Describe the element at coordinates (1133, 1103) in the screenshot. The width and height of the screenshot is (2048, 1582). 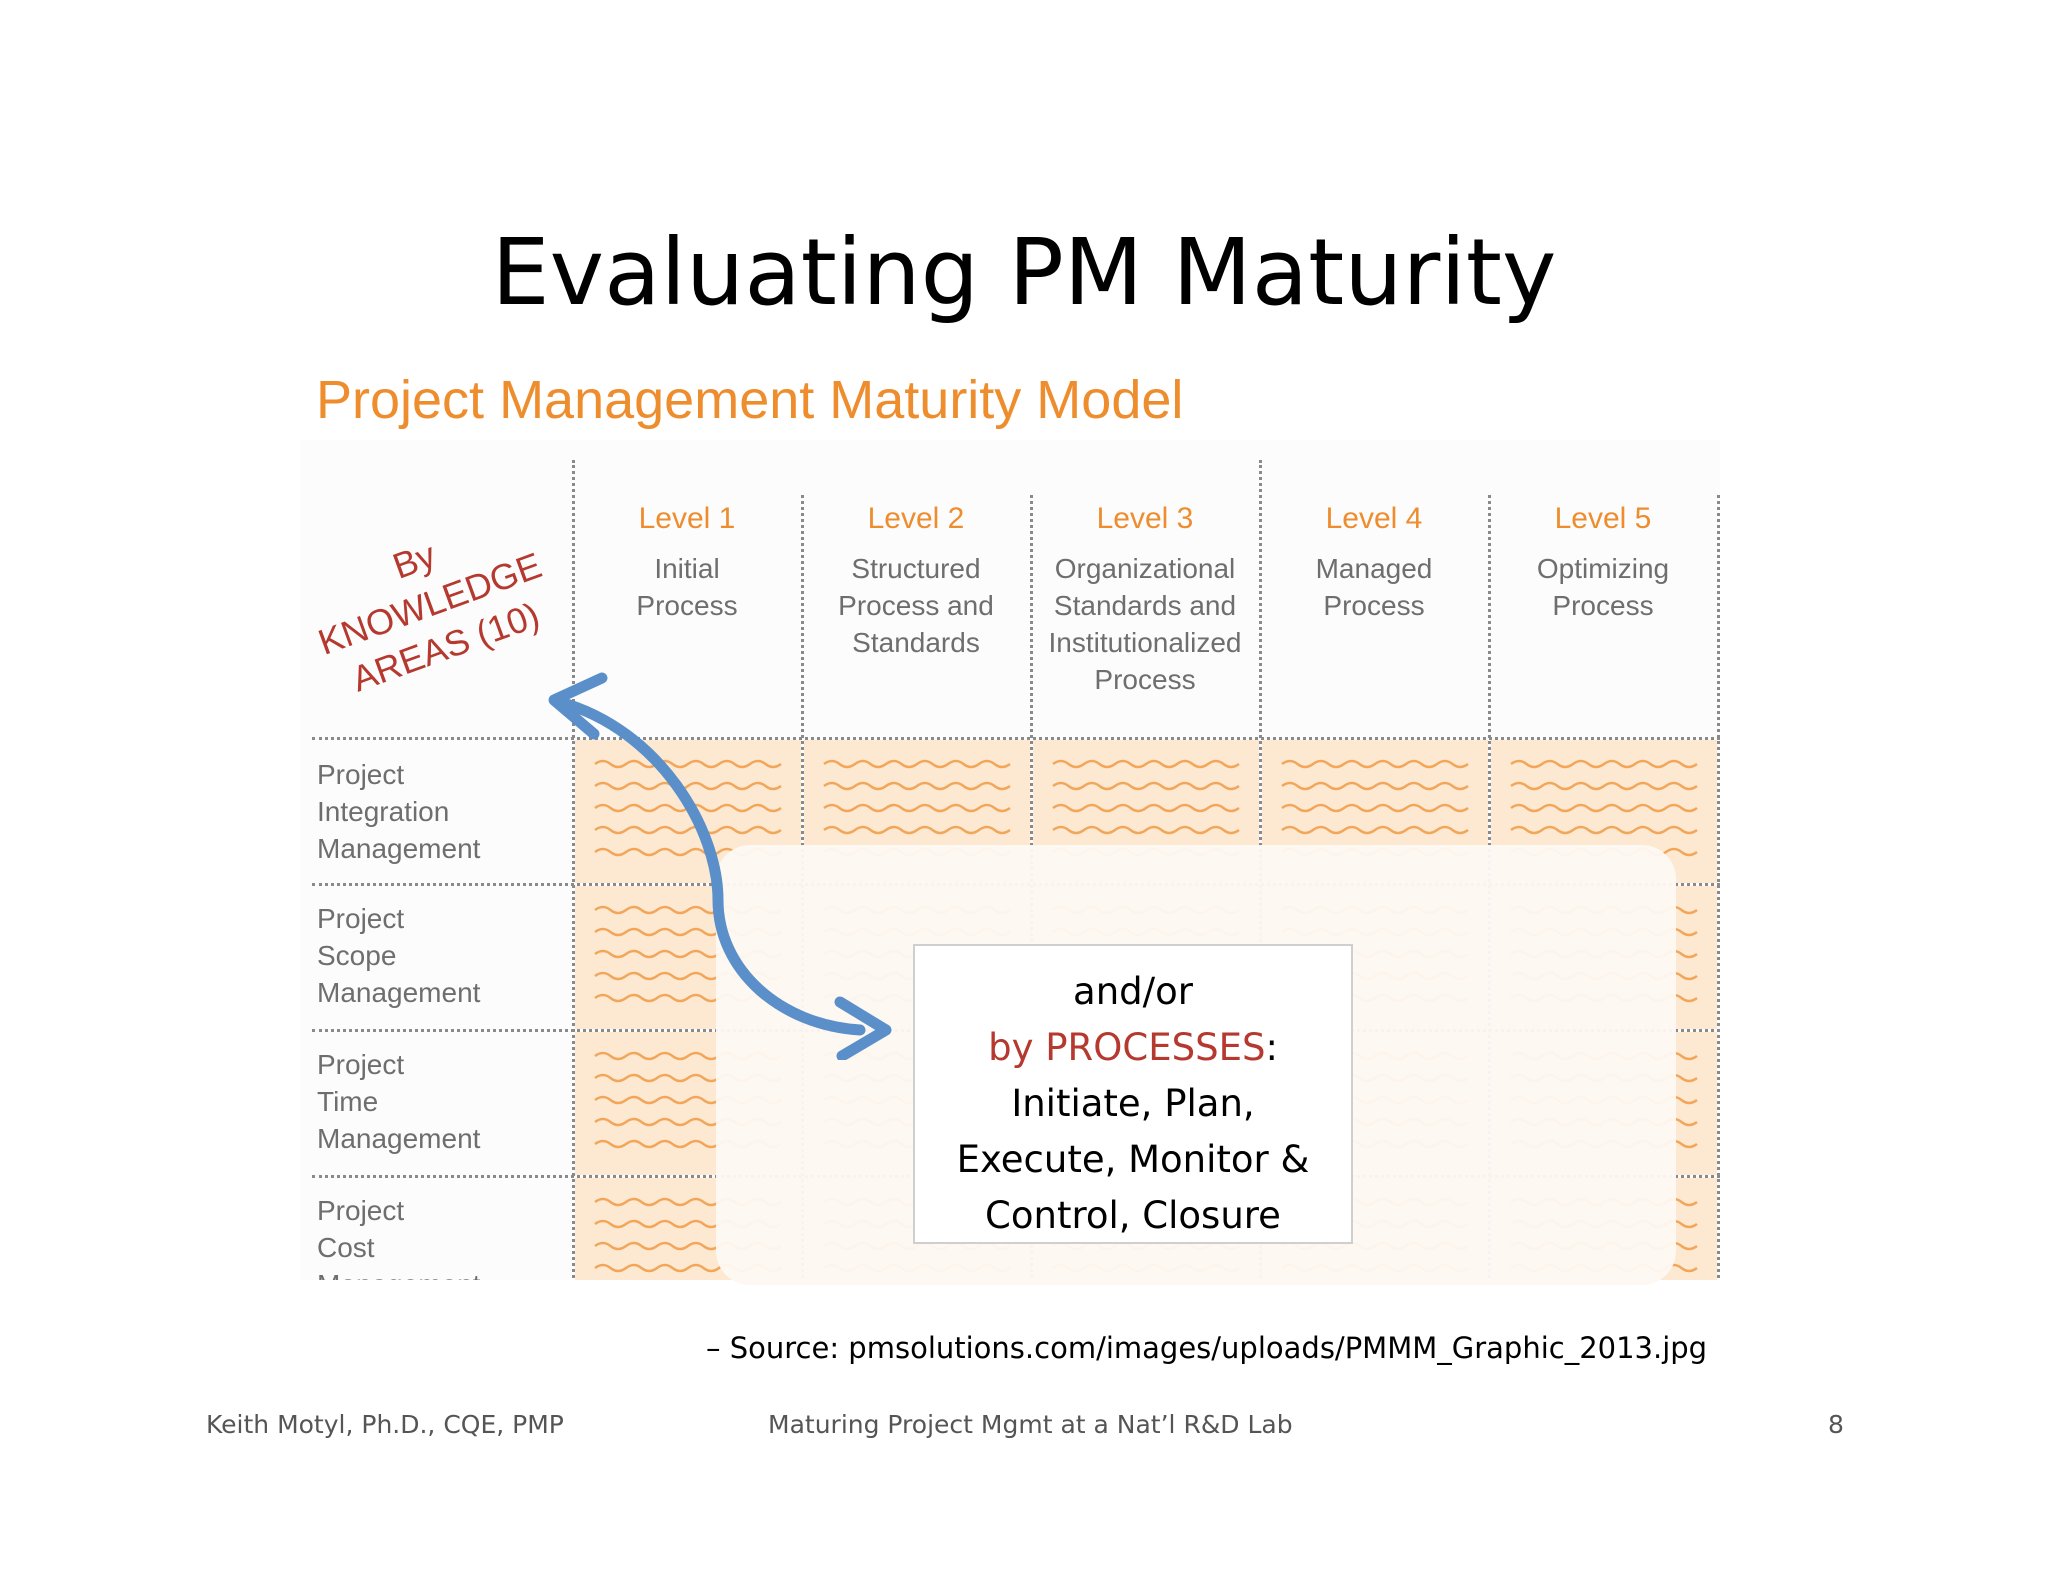
I see `process-line: Initiate, Plan,` at that location.